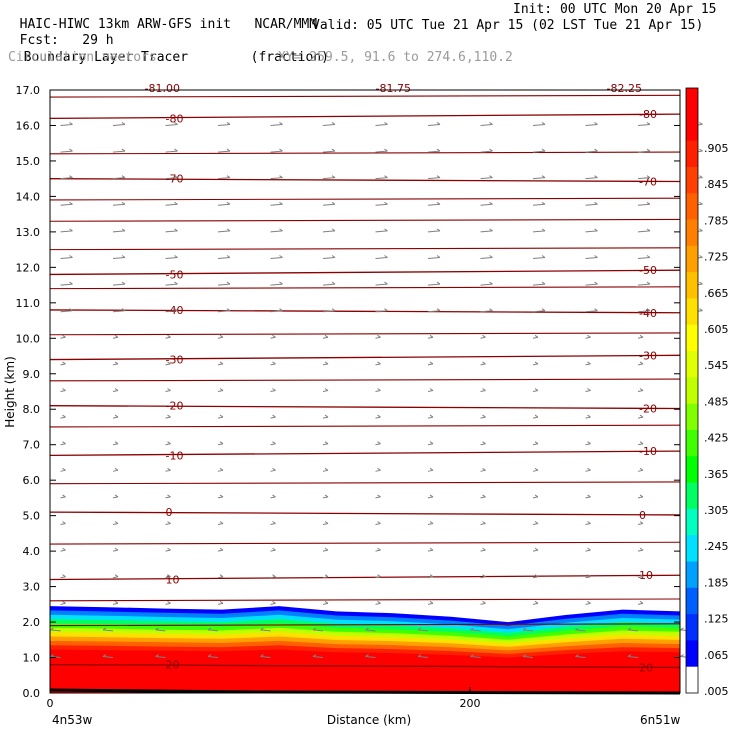 The width and height of the screenshot is (740, 740). I want to click on contour-label: -81.75, so click(393, 88).